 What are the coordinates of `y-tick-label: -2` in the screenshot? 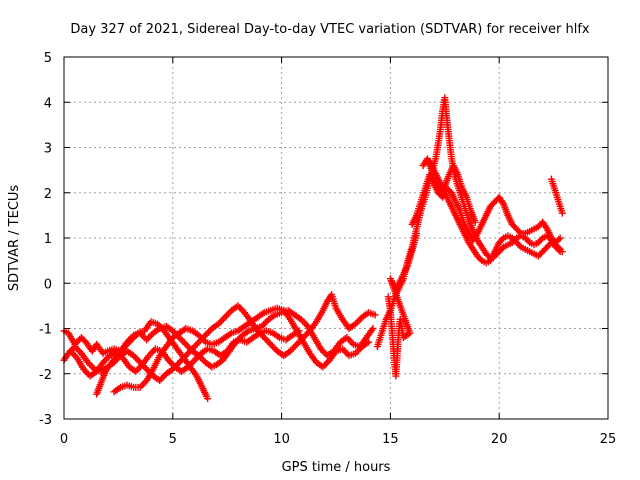 It's located at (45, 375).